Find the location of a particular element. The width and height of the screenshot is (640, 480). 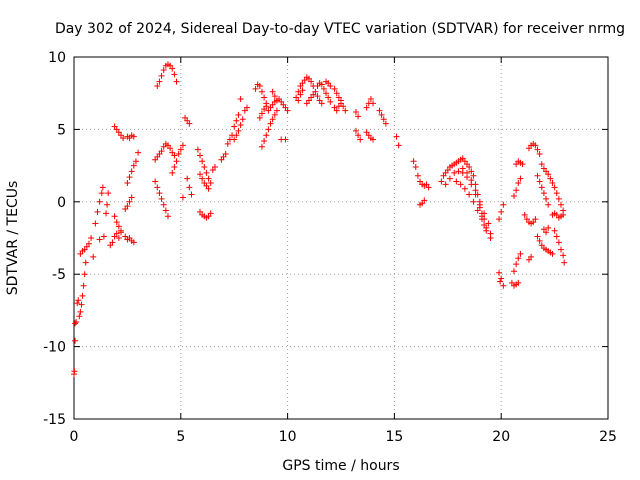

y-tick-label: 0 is located at coordinates (61, 203).